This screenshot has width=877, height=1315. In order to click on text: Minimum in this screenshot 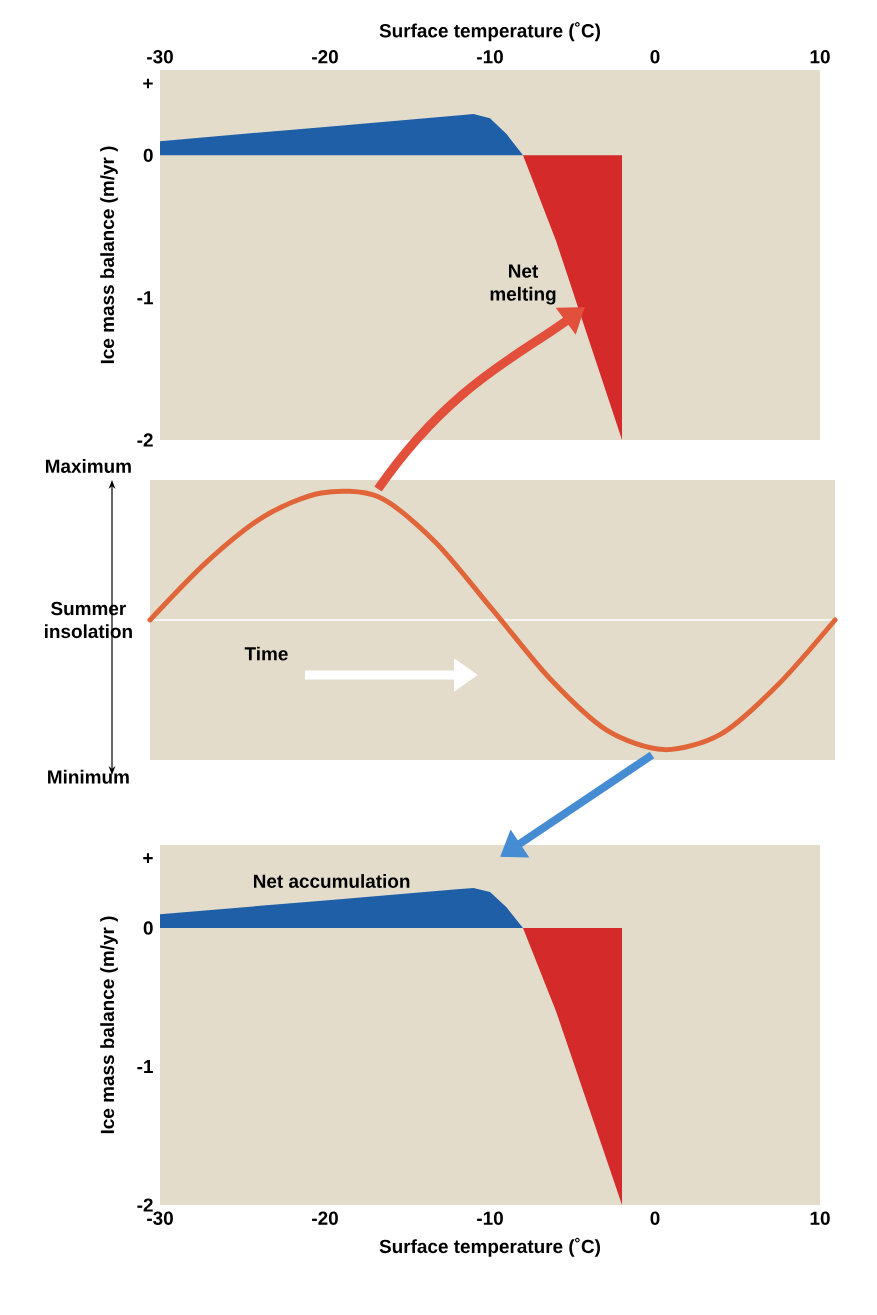, I will do `click(88, 776)`.